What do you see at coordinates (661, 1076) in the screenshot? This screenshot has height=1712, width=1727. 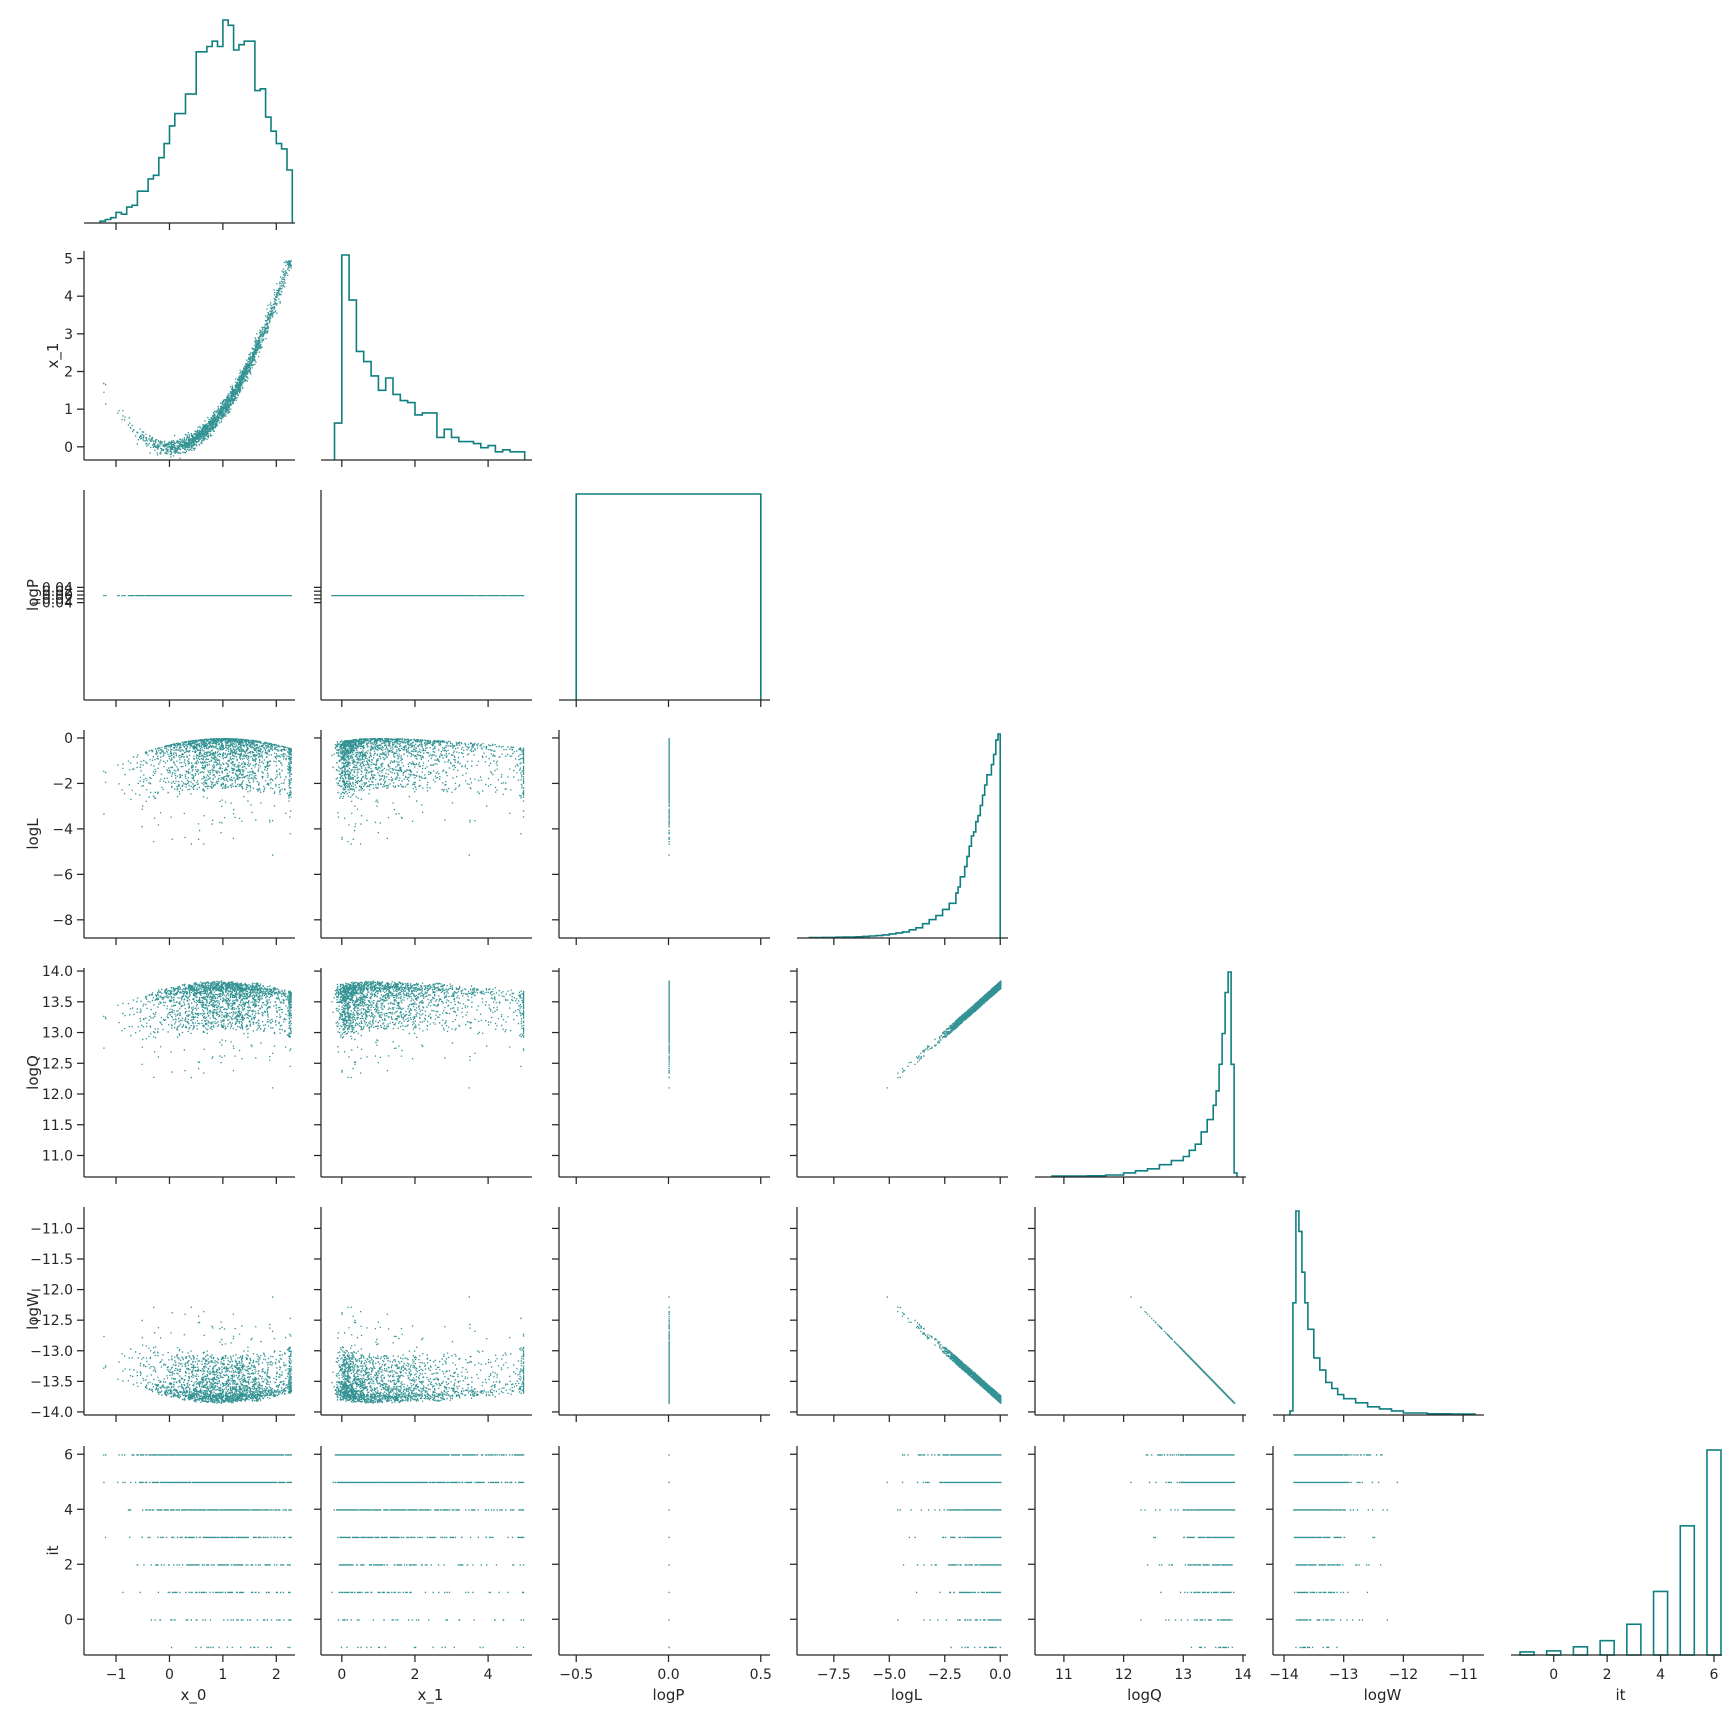 I see `scatter-logQ-vs-logP` at bounding box center [661, 1076].